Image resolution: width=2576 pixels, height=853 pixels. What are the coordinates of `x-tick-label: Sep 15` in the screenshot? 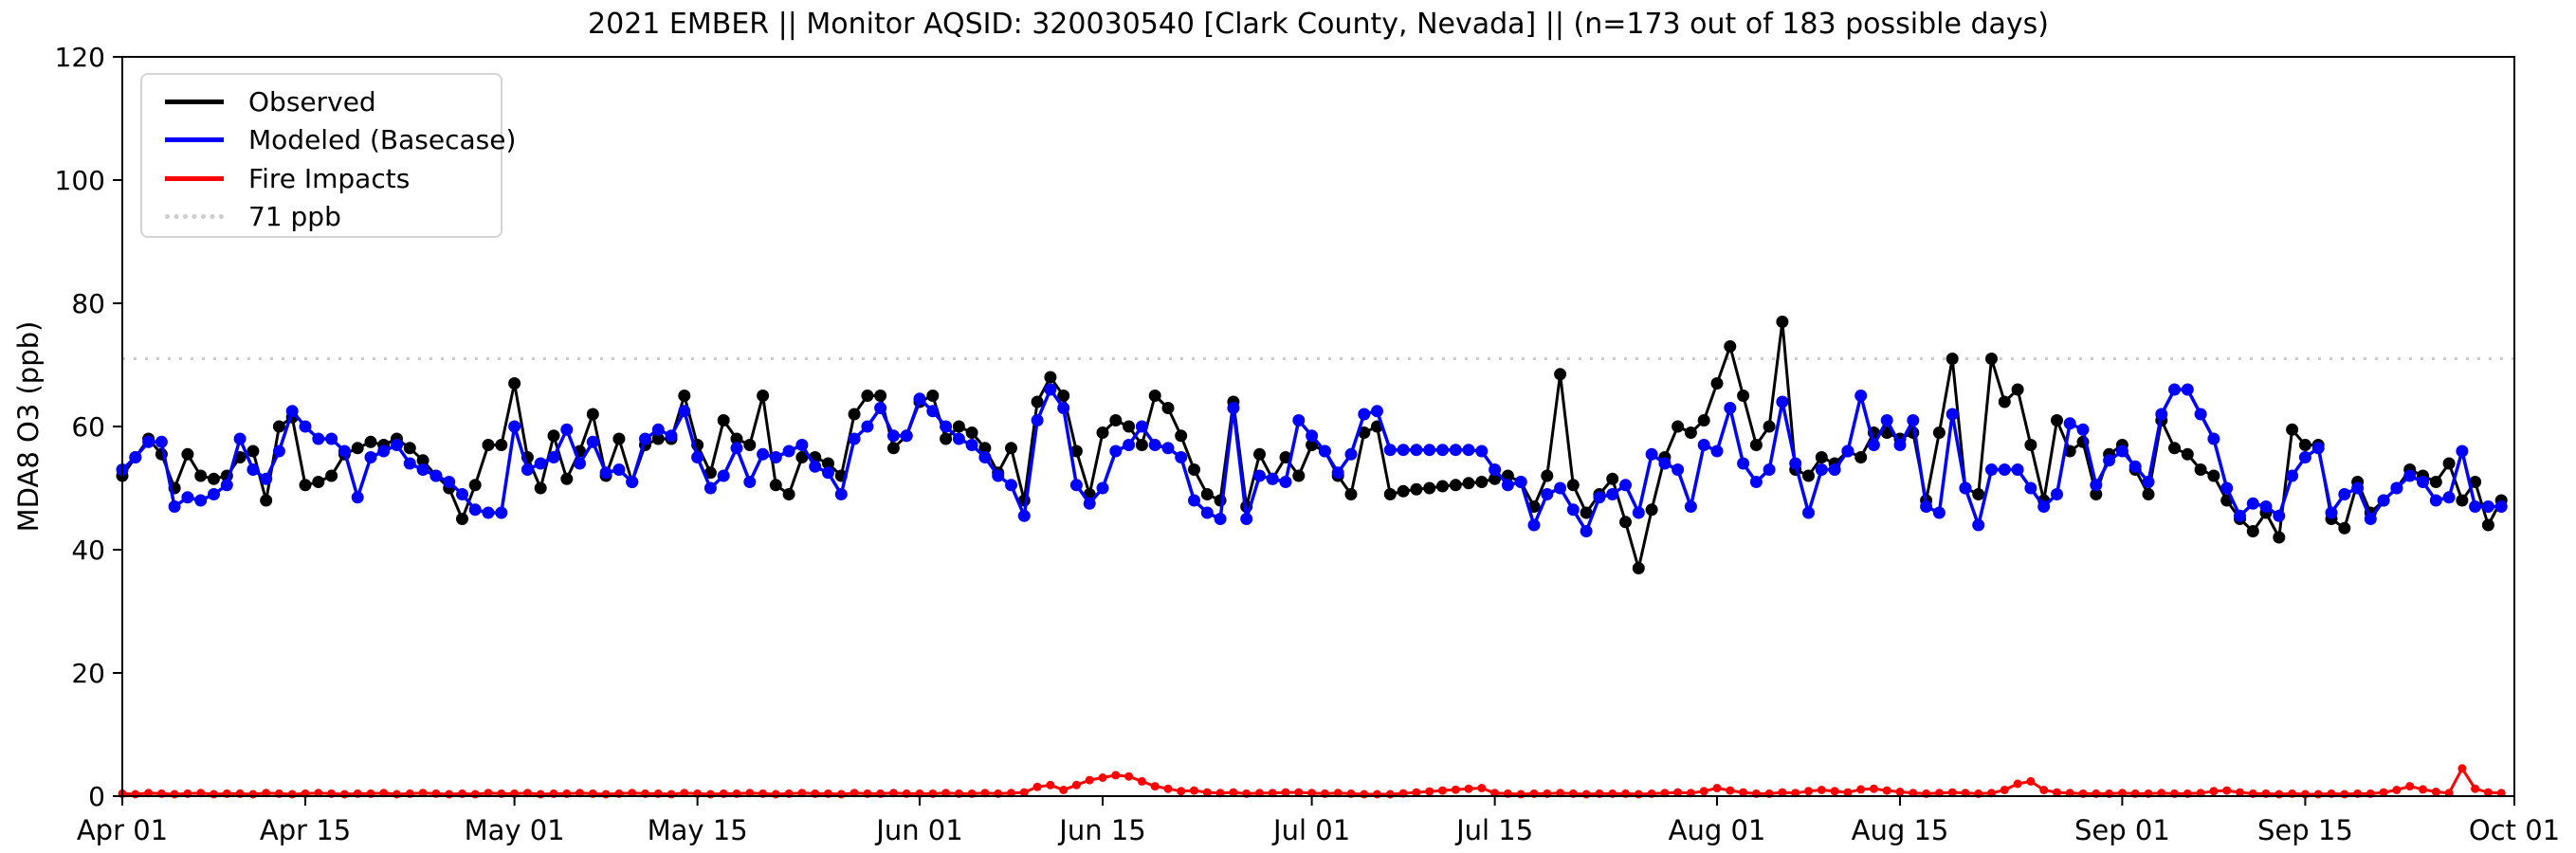 It's located at (2305, 830).